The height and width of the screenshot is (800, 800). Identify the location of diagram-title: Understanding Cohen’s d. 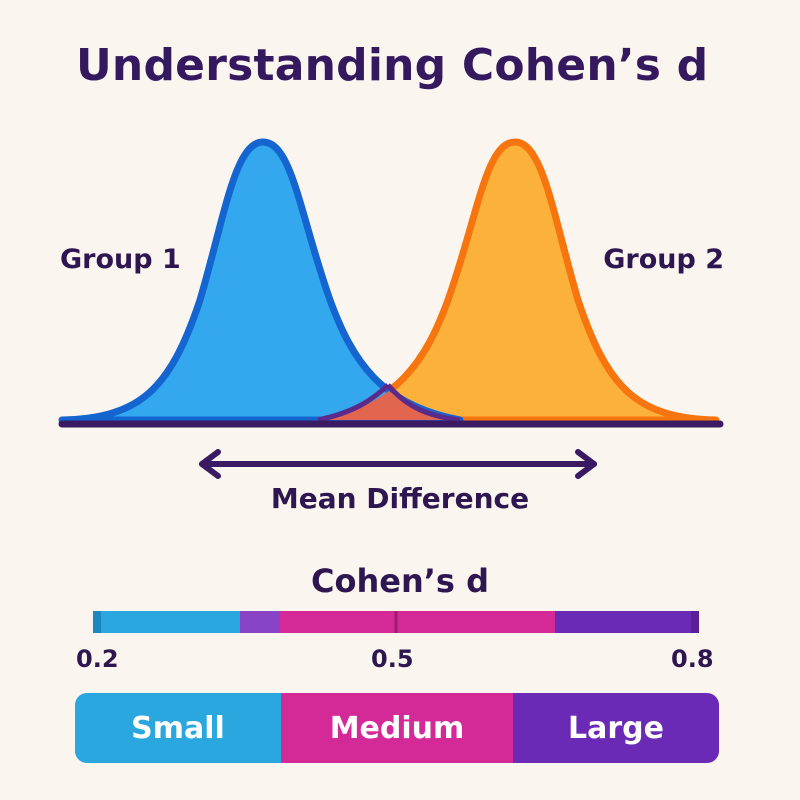
(392, 65).